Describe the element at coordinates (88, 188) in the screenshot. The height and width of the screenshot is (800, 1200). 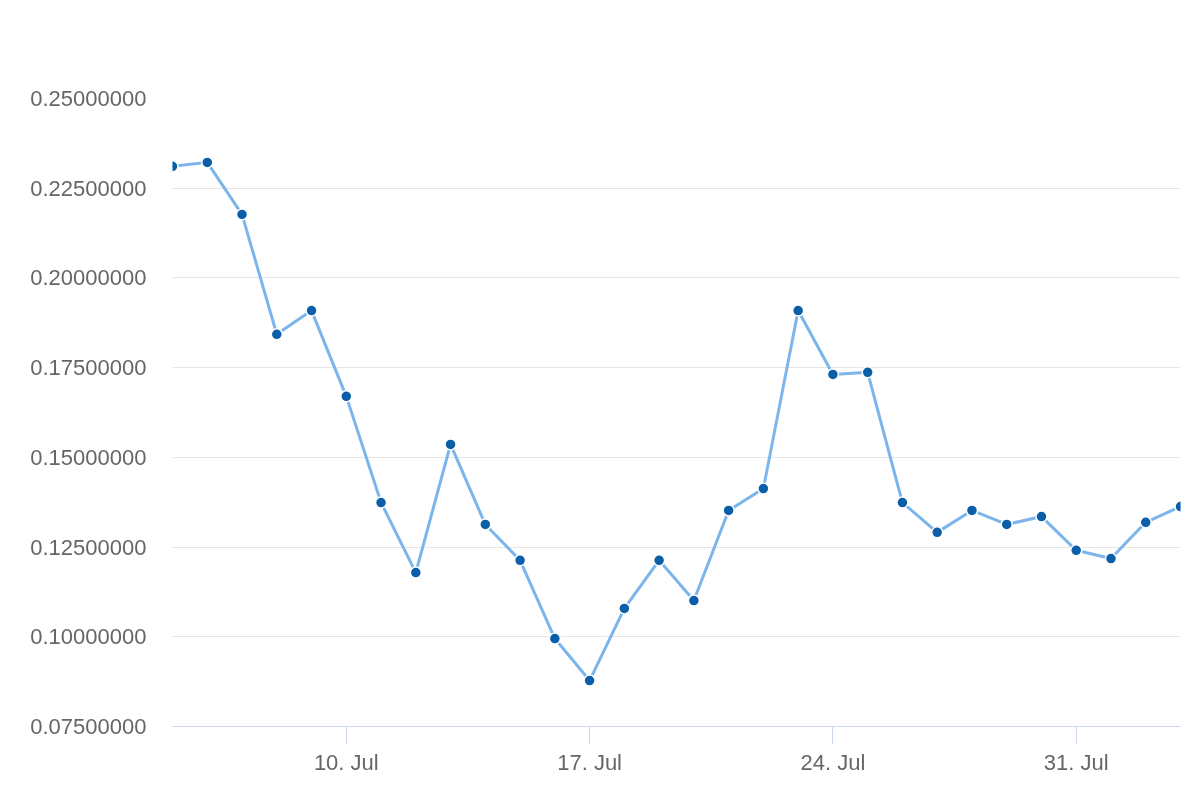
I see `y-tick-label: 0.22500000` at that location.